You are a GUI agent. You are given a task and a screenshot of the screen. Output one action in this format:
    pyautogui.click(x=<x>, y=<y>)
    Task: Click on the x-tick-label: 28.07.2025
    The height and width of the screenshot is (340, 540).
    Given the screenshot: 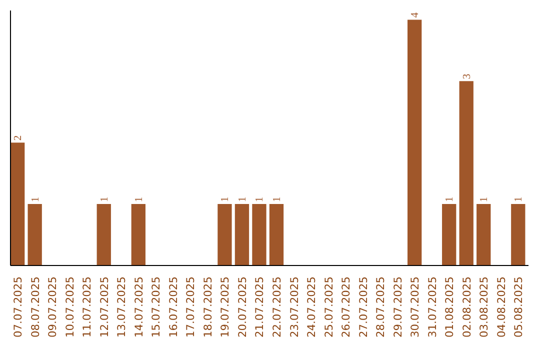 What is the action you would take?
    pyautogui.click(x=381, y=307)
    